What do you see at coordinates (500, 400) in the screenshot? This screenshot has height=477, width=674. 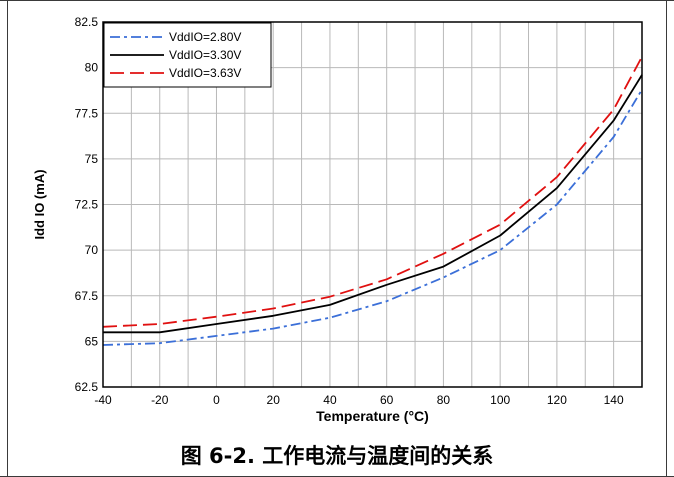 I see `x-tick-label: 100` at bounding box center [500, 400].